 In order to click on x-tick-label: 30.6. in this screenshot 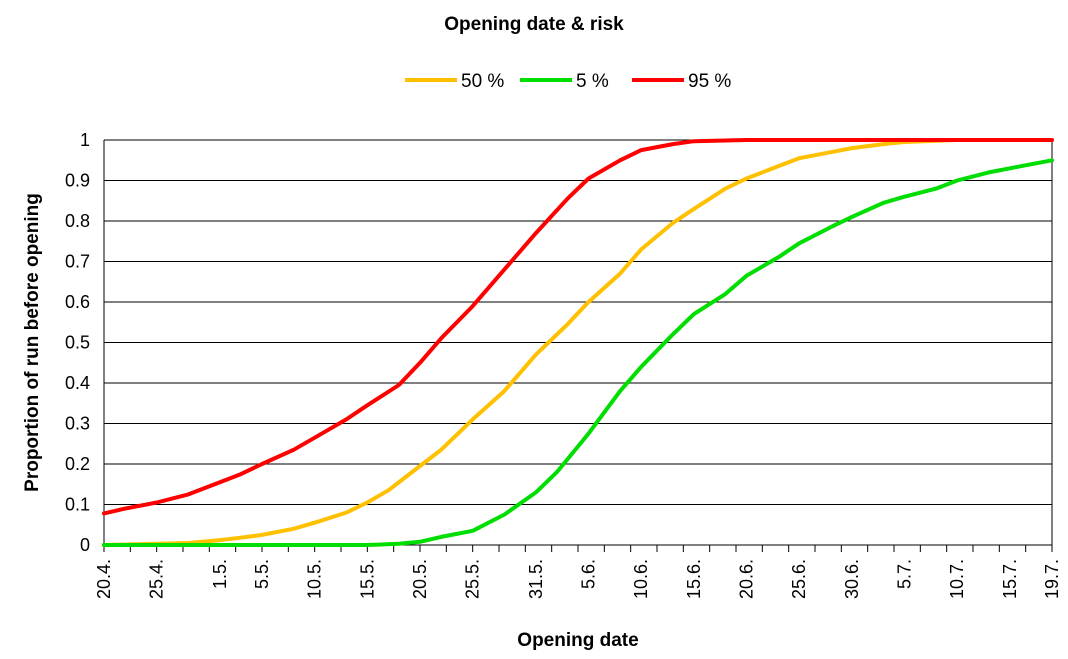, I will do `click(852, 579)`.